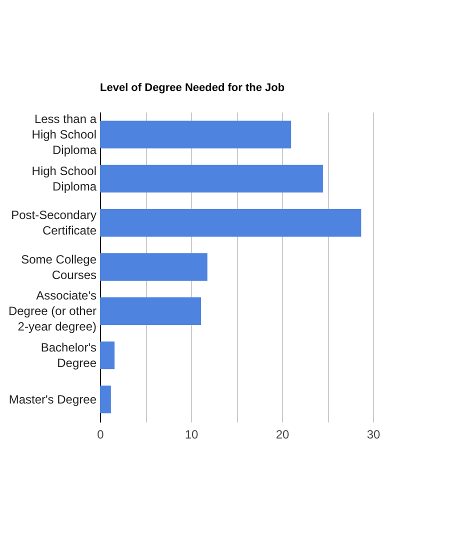  Describe the element at coordinates (64, 135) in the screenshot. I see `y-tick-label: Less than a High School Diploma` at that location.